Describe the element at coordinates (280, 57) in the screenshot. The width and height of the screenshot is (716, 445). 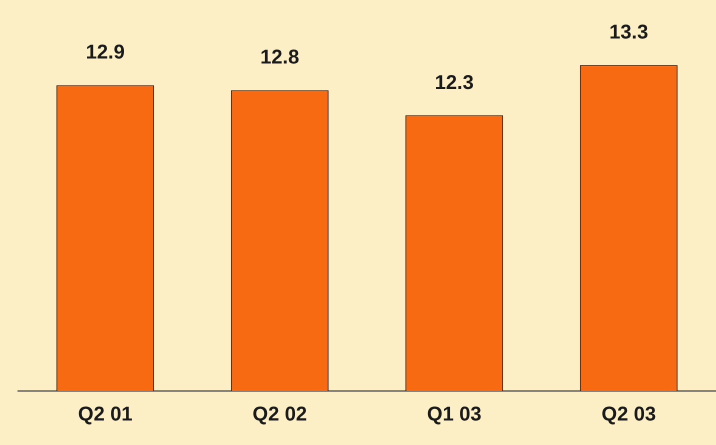
I see `data-label: 12.8` at that location.